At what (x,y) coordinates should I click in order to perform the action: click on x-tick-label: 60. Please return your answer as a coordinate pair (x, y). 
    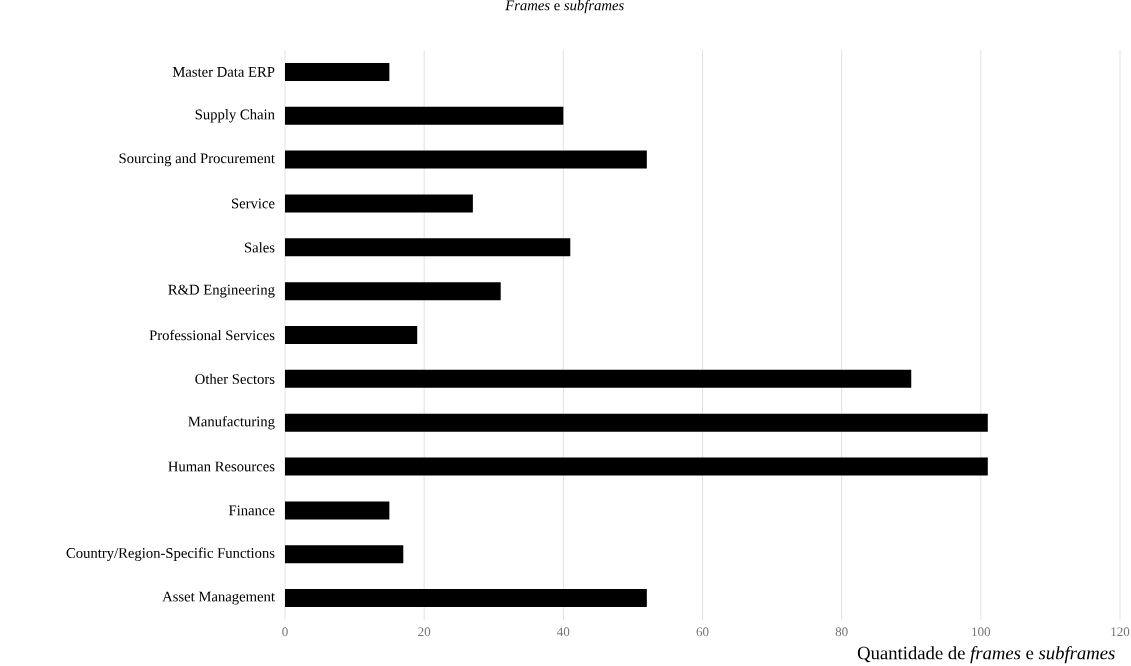
    Looking at the image, I should click on (702, 632).